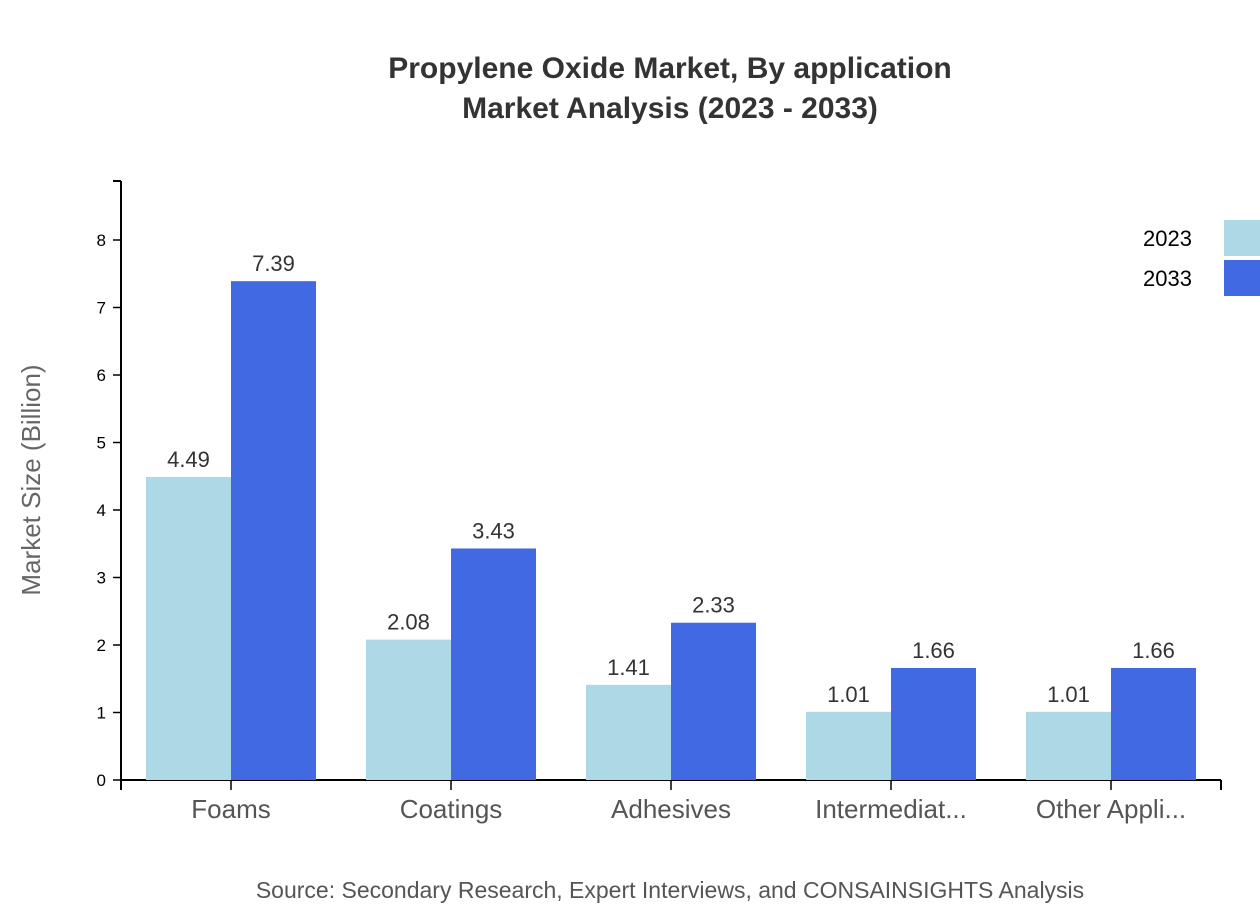 The height and width of the screenshot is (920, 1260). Describe the element at coordinates (628, 667) in the screenshot. I see `bar-value-label: 1.41` at that location.